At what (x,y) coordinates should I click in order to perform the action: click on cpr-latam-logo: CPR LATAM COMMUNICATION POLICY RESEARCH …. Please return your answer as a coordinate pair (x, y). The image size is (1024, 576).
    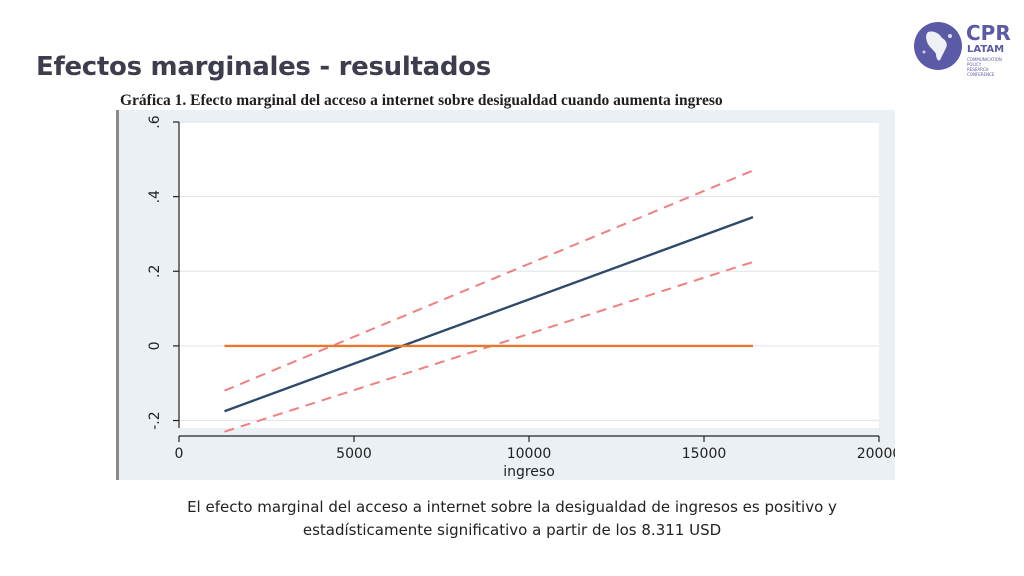
    Looking at the image, I should click on (964, 49).